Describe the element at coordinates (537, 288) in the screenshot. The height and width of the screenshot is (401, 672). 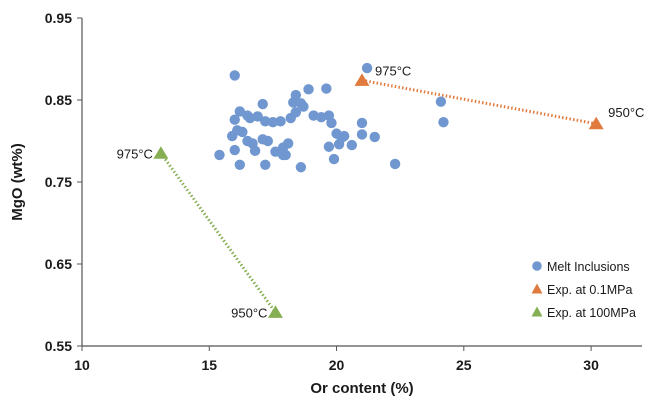
I see `legend-marker-exp-01mpa` at that location.